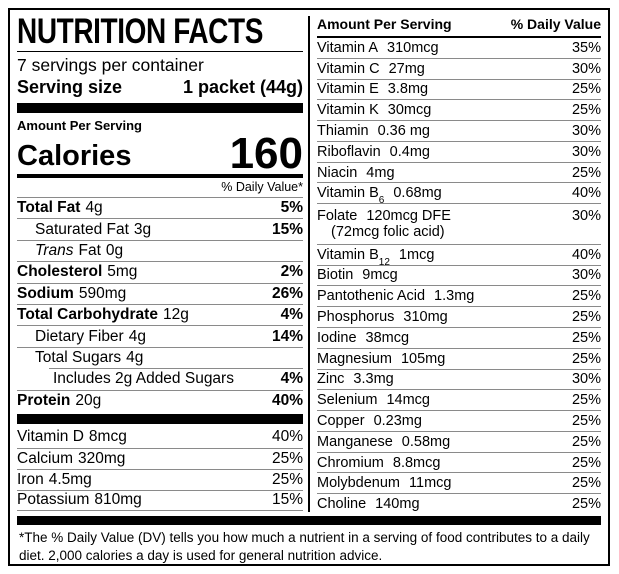 The width and height of the screenshot is (619, 574). Describe the element at coordinates (114, 250) in the screenshot. I see `nutrient-amount: 0g` at that location.